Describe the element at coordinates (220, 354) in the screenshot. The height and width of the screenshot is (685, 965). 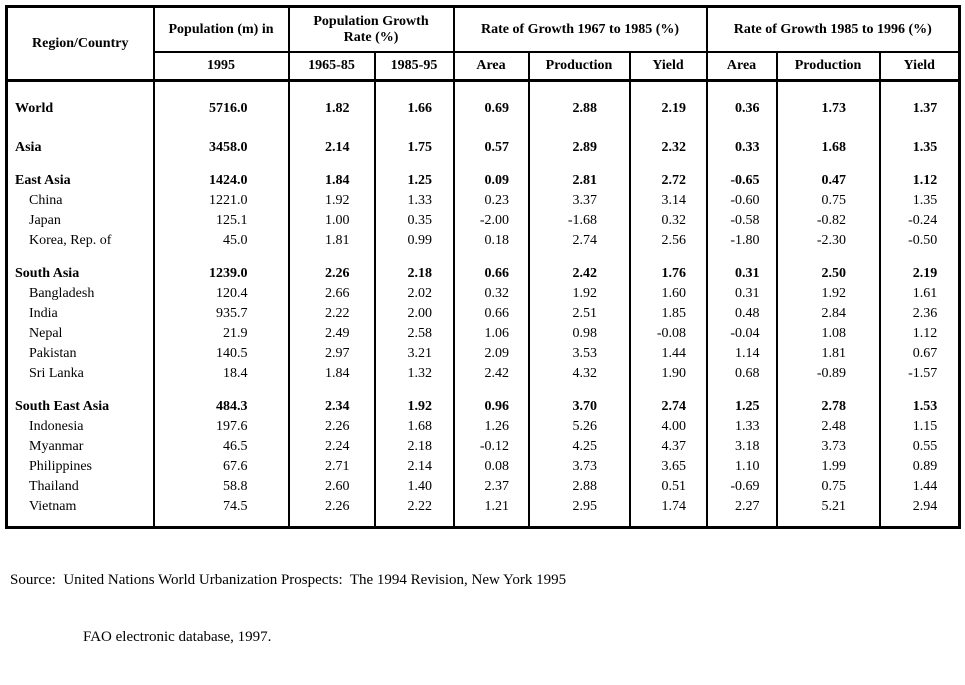
I see `value-cell: 140.5` at that location.